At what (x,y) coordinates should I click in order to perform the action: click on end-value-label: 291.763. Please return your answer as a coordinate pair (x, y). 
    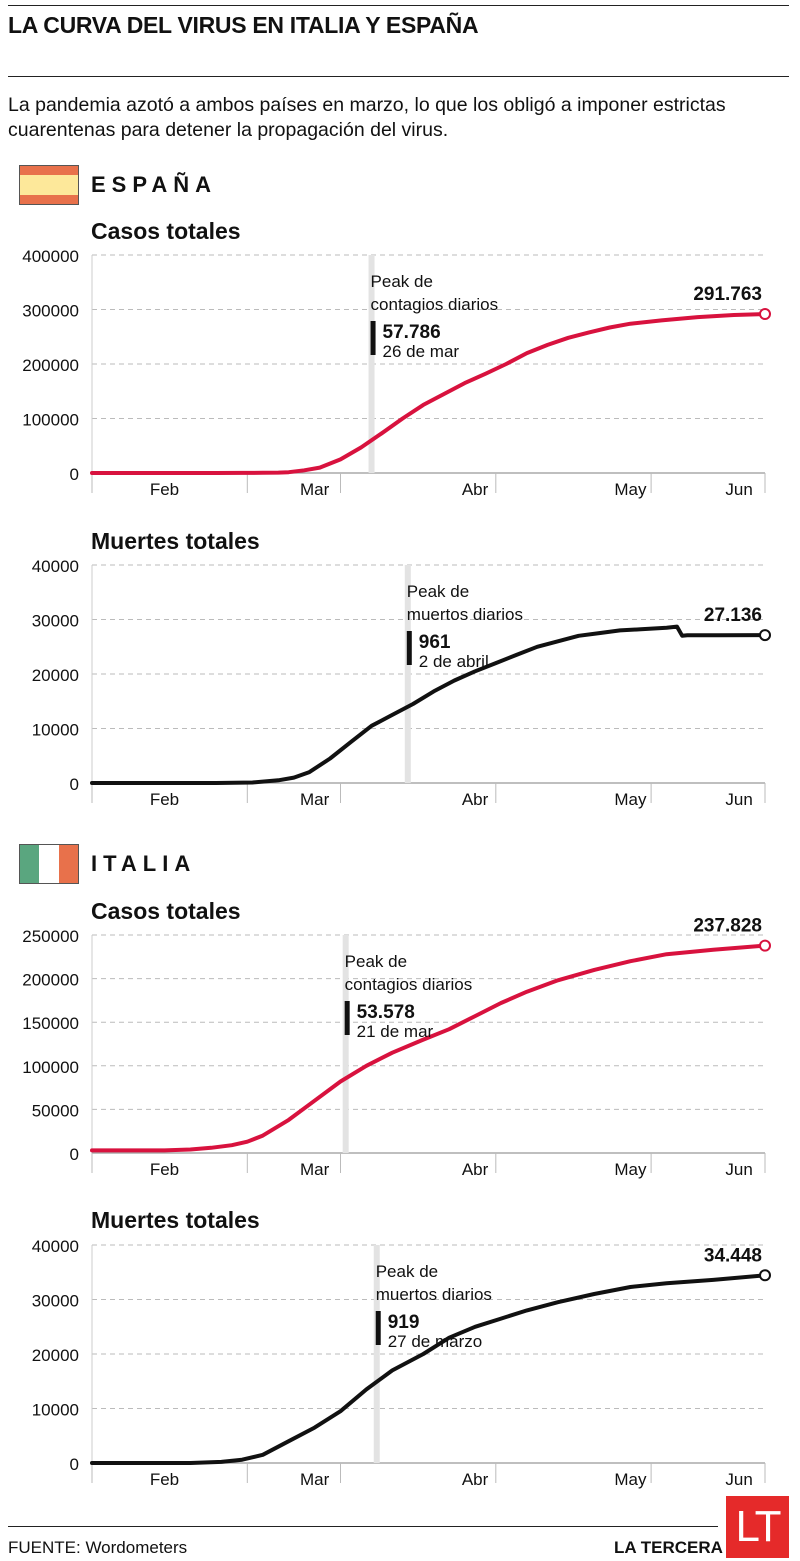
    Looking at the image, I should click on (727, 294).